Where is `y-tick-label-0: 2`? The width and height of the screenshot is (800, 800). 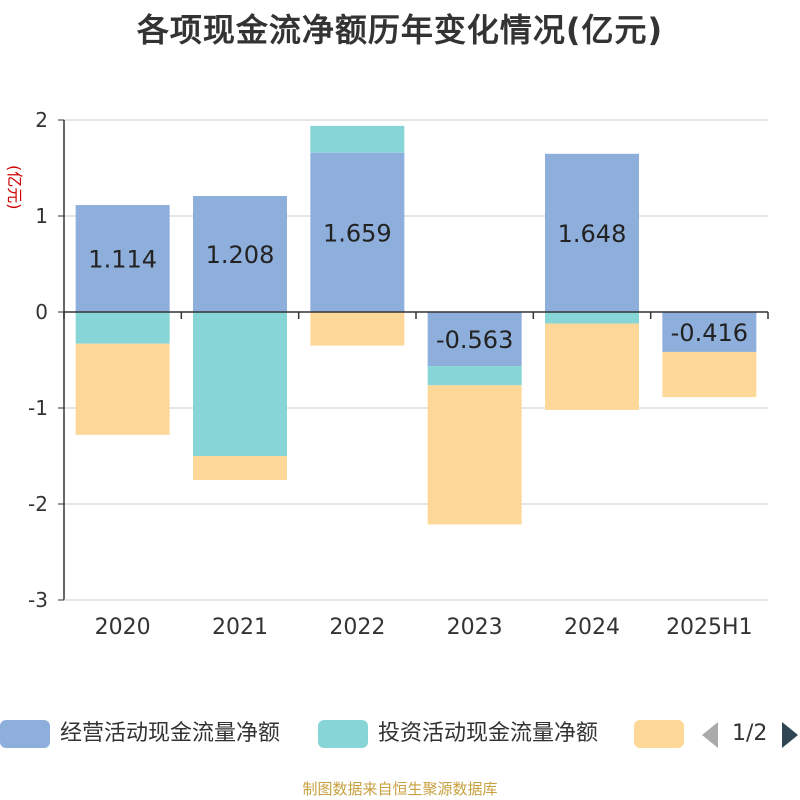 y-tick-label-0: 2 is located at coordinates (41, 120).